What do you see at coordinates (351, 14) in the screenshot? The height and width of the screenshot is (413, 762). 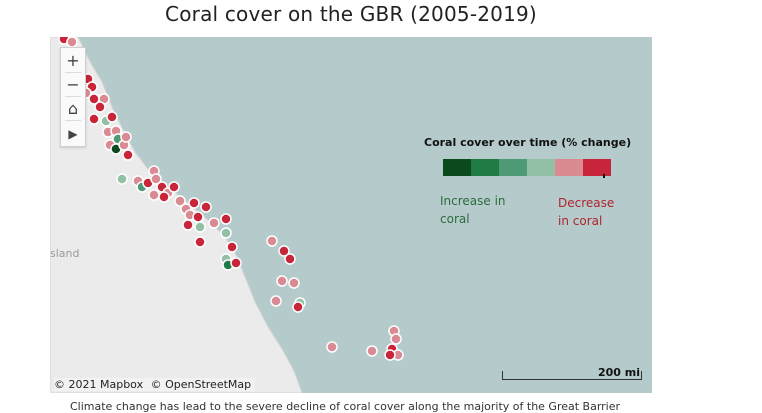 I see `page-title: Coral cover on the GBR (2005-2019)` at bounding box center [351, 14].